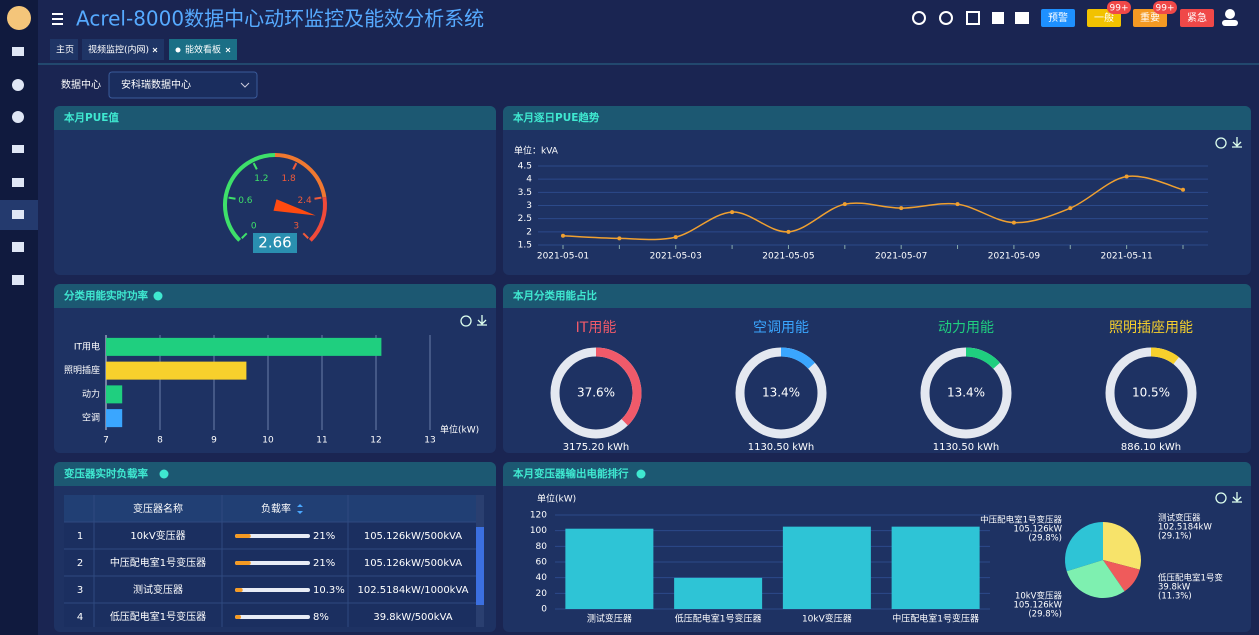  What do you see at coordinates (1021, 520) in the screenshot?
I see `pie-label-name: 中压配电室1号变压器` at bounding box center [1021, 520].